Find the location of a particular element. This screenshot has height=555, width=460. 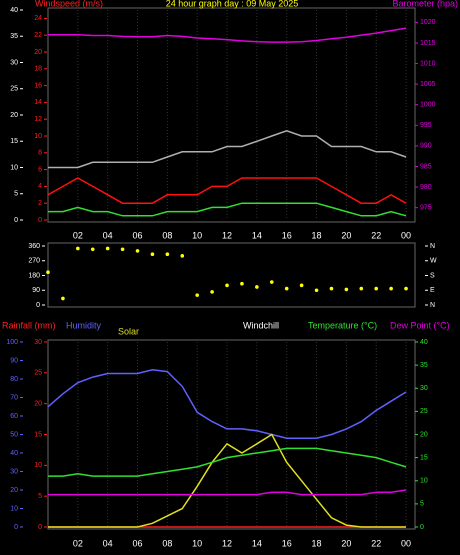

tick-label: 1015 is located at coordinates (428, 43).